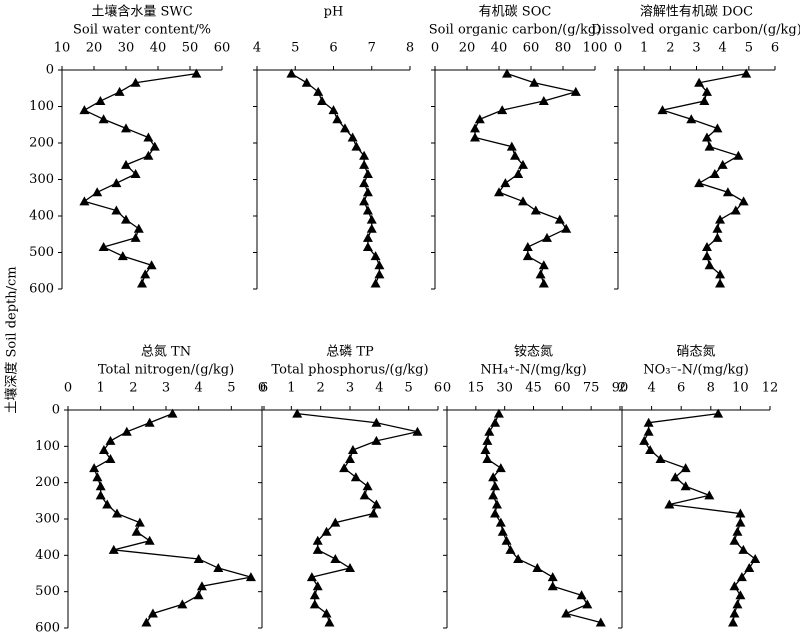  What do you see at coordinates (499, 48) in the screenshot?
I see `x-tick-label: 40` at bounding box center [499, 48].